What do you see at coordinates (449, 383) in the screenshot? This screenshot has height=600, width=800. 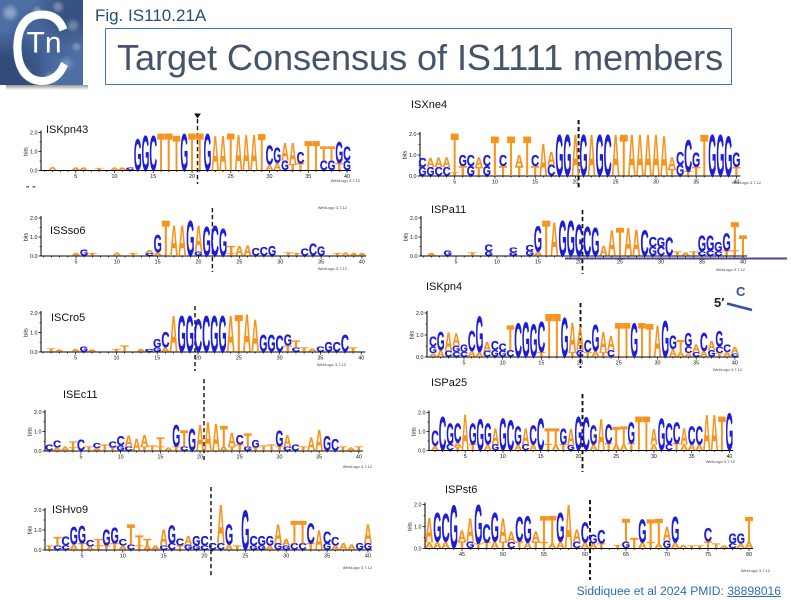 I see `svg-text: ISPa25` at bounding box center [449, 383].